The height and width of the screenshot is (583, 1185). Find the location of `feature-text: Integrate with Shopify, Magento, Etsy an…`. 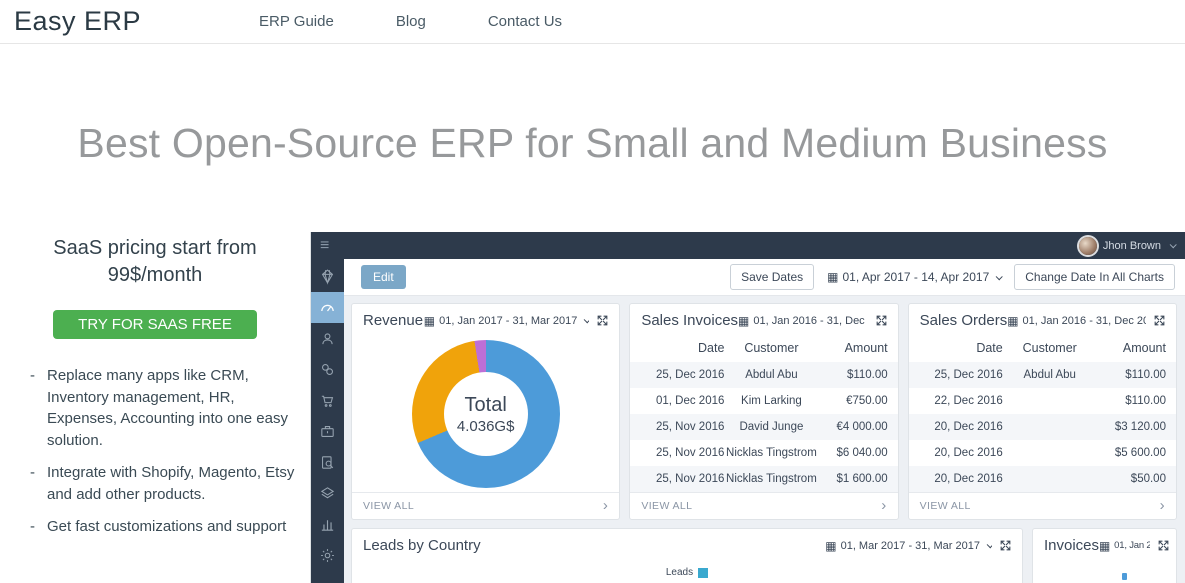

feature-text: Integrate with Shopify, Magento, Etsy an… is located at coordinates (171, 483).